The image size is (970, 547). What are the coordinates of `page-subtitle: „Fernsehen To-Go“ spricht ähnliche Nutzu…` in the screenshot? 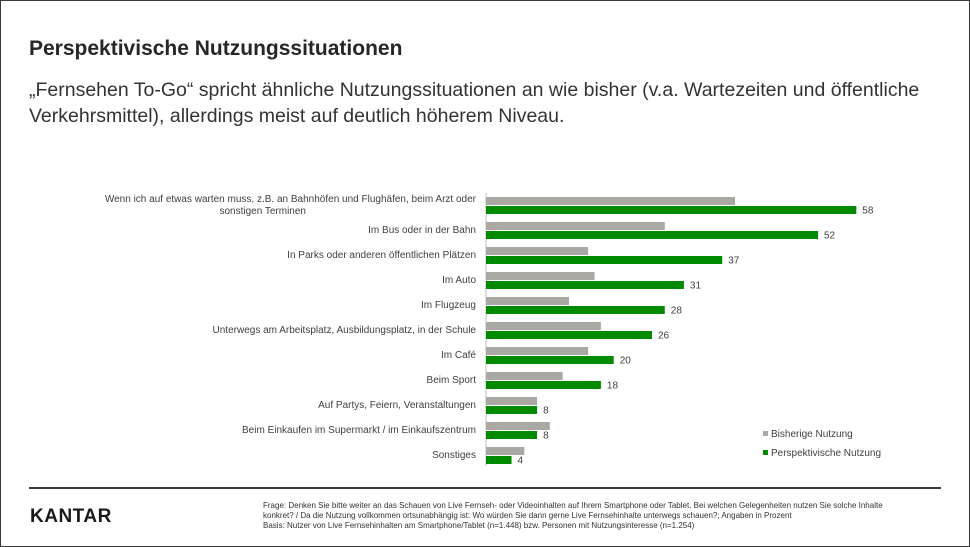 It's located at (474, 103).